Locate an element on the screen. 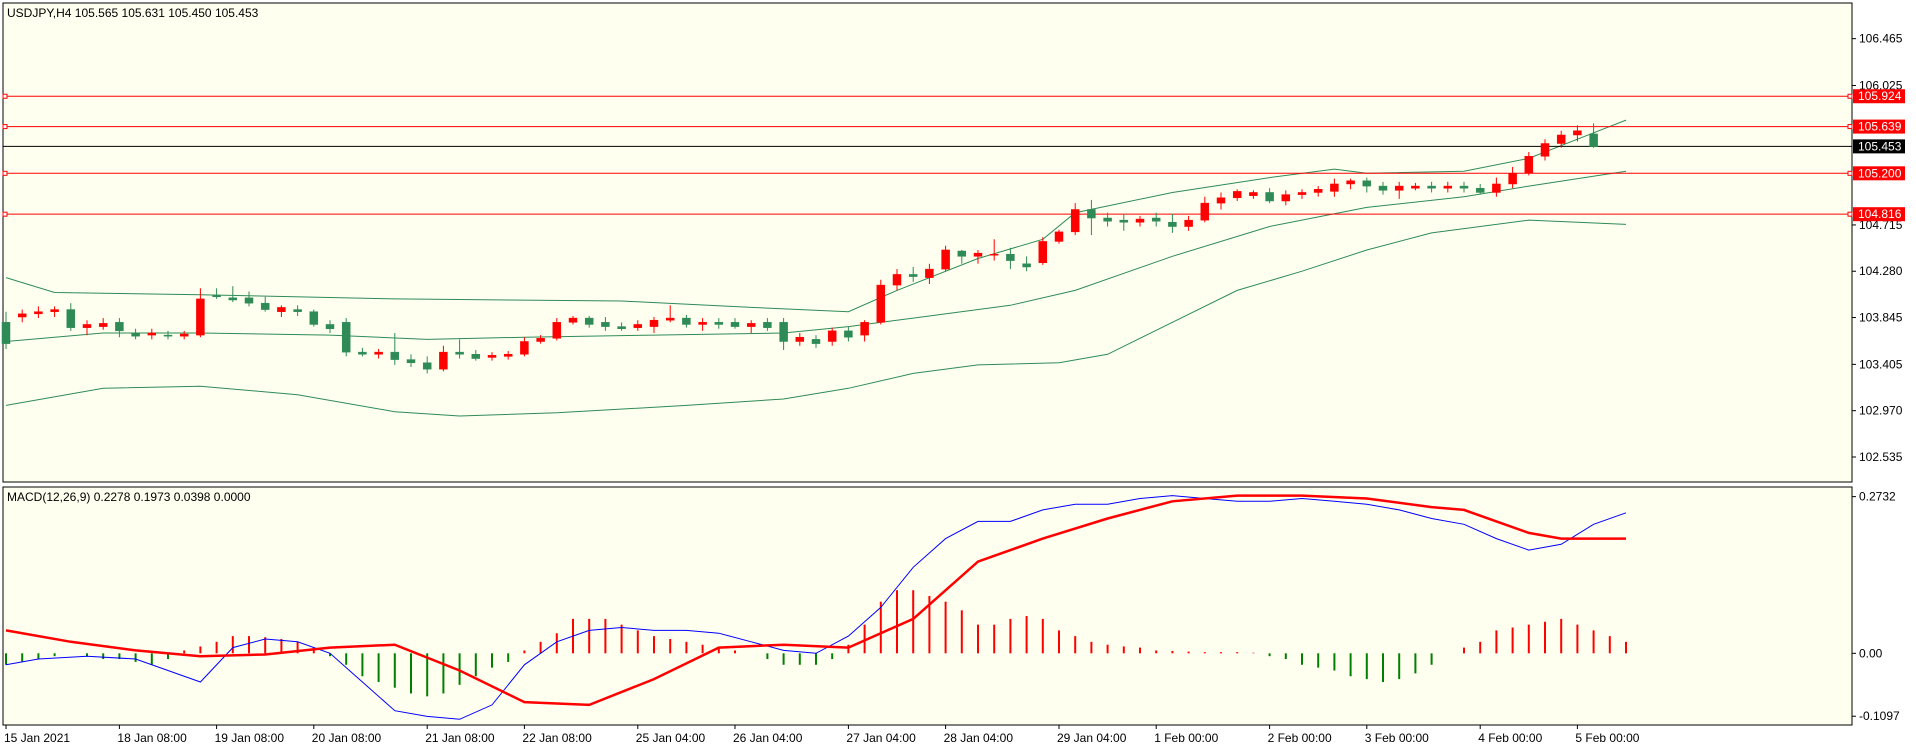  price-tick-label: 106.025 is located at coordinates (1881, 85).